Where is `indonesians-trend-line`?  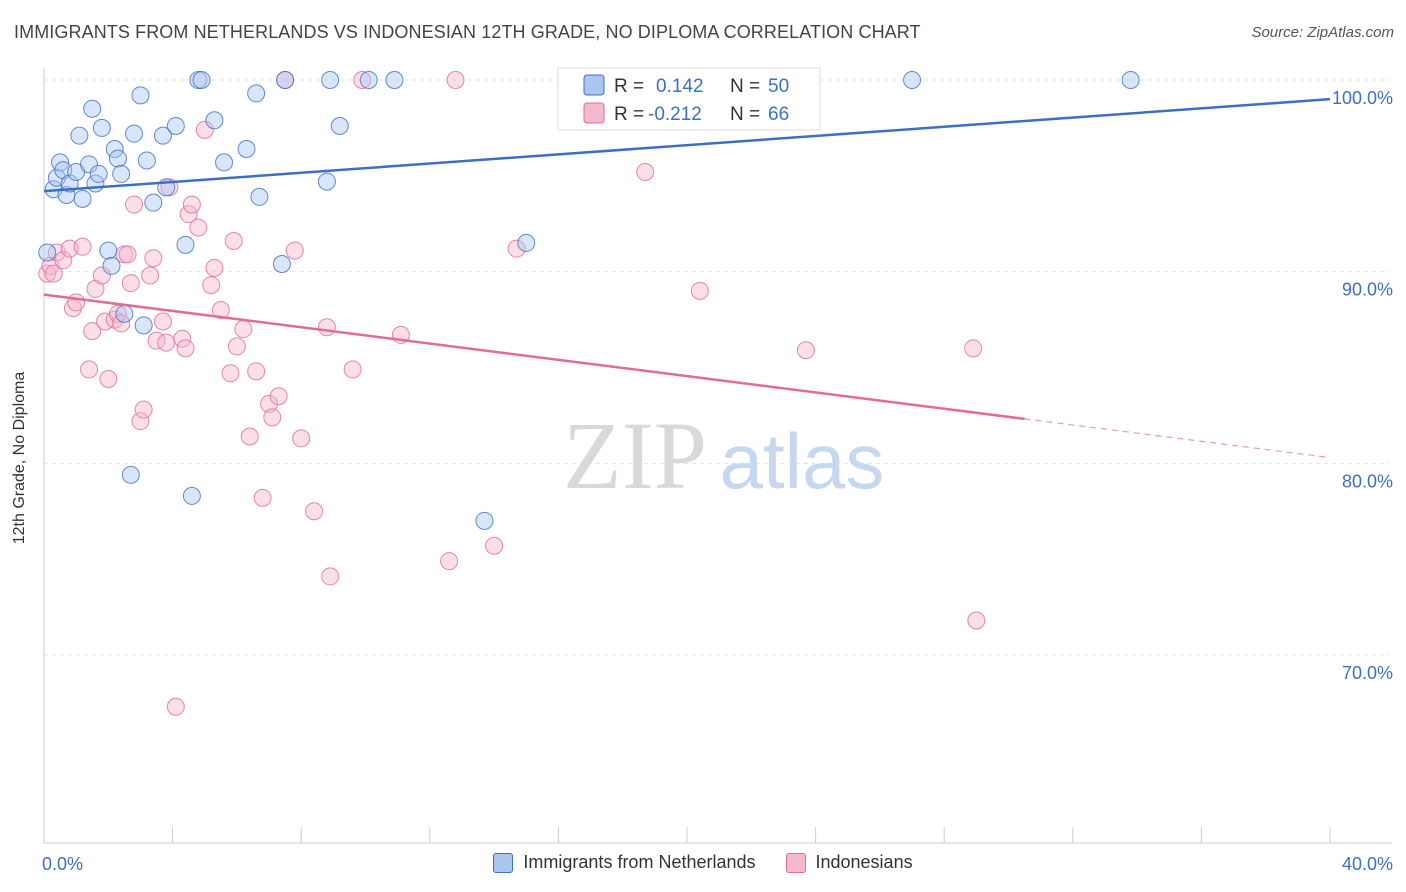
indonesians-trend-line is located at coordinates (534, 357).